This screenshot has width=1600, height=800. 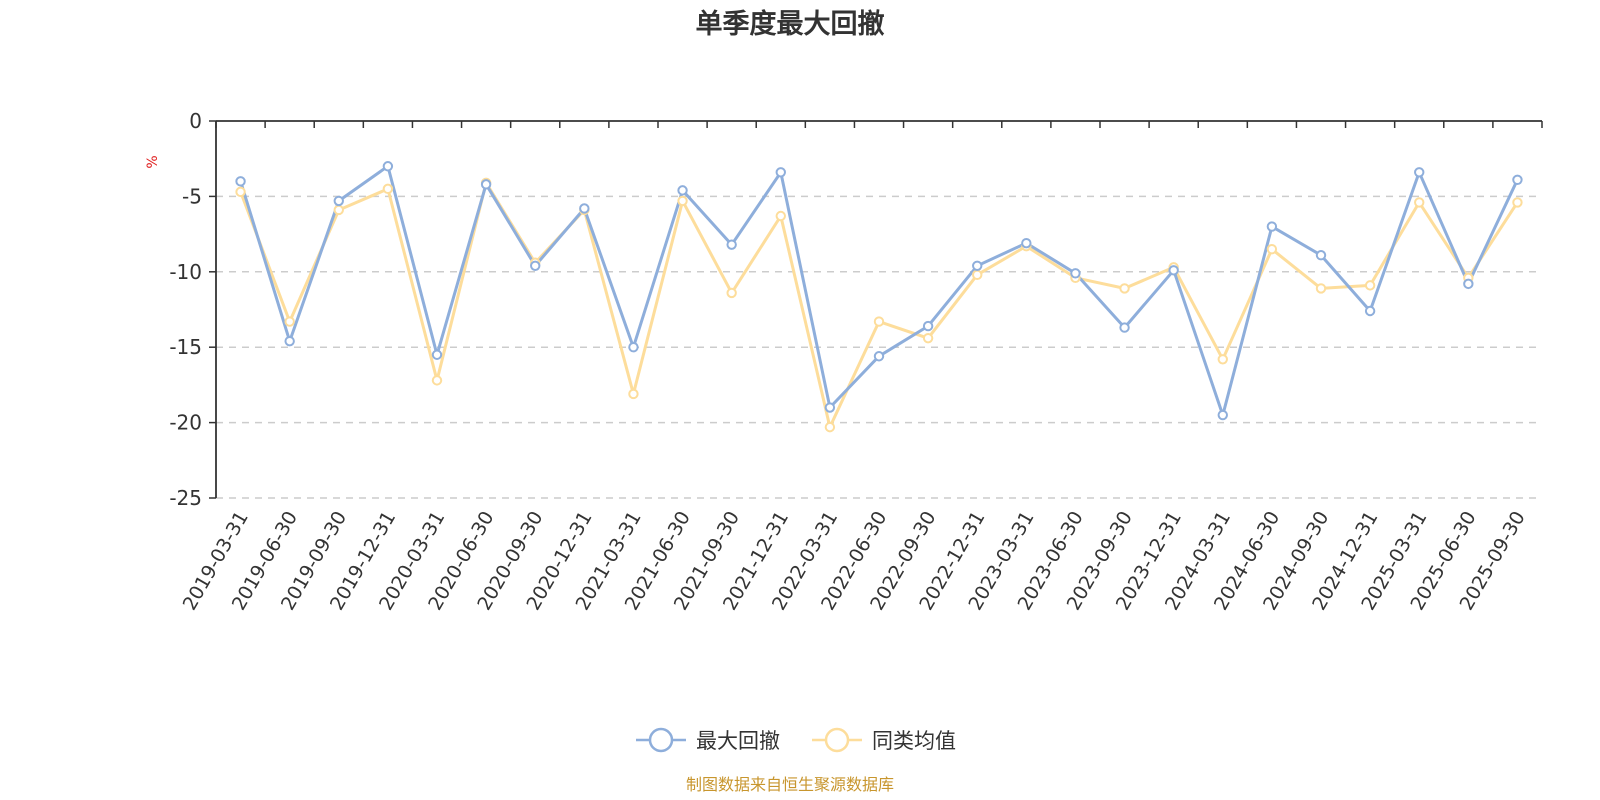 What do you see at coordinates (185, 272) in the screenshot?
I see `y-tick-label: -10` at bounding box center [185, 272].